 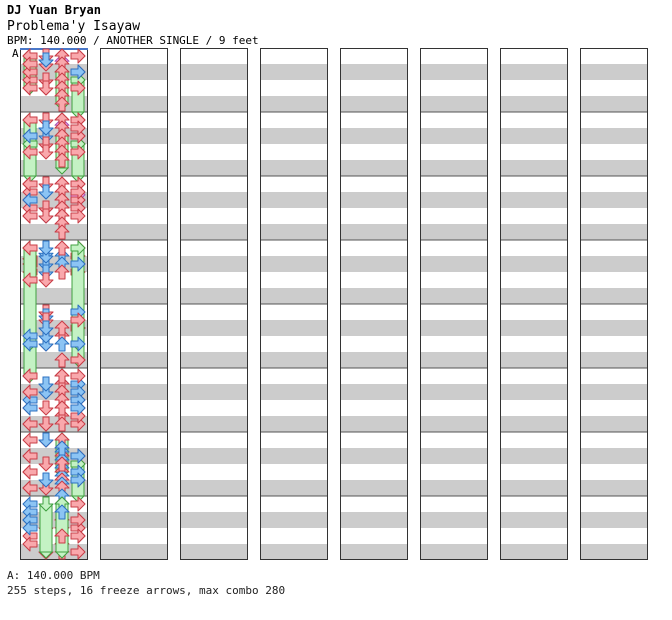 I want to click on section-marker: A, so click(x=15, y=53).